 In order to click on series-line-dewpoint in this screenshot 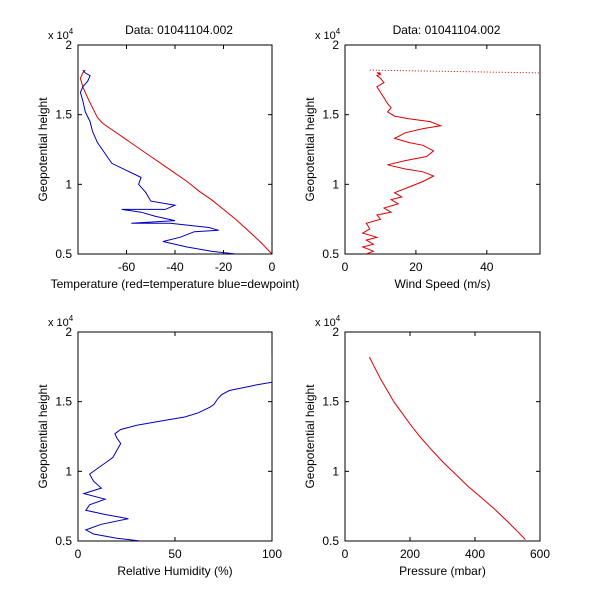, I will do `click(157, 161)`.